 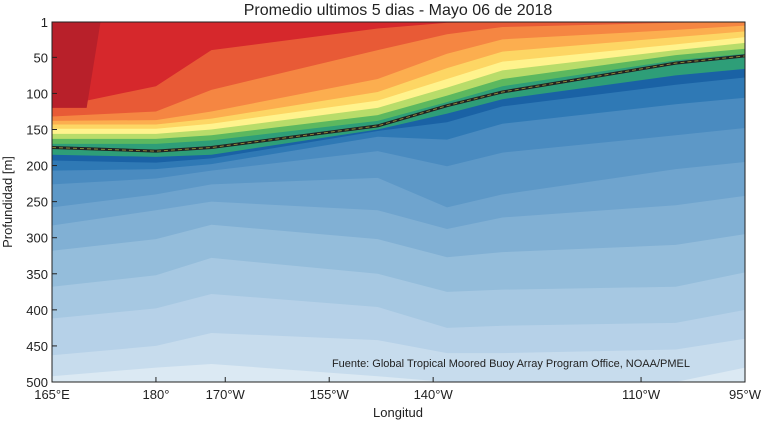 What do you see at coordinates (37, 93) in the screenshot?
I see `y-tick-label: 100` at bounding box center [37, 93].